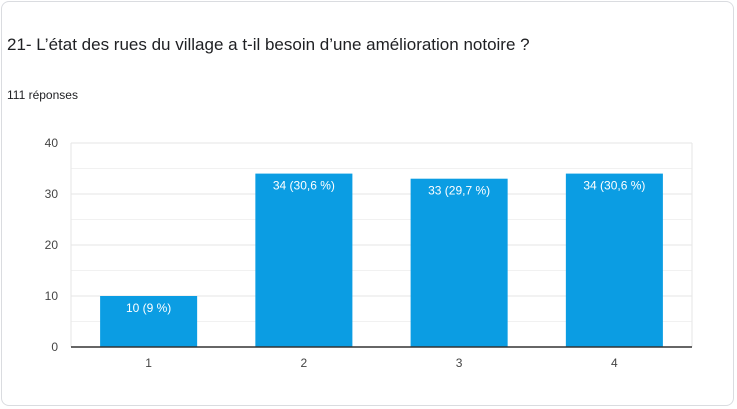 The height and width of the screenshot is (409, 737). I want to click on x-tick-label: 4, so click(614, 363).